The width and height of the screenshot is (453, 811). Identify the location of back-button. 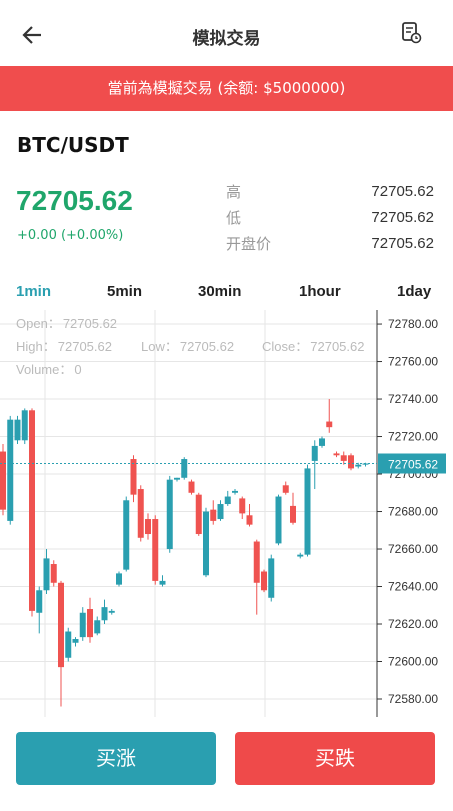
(33, 35).